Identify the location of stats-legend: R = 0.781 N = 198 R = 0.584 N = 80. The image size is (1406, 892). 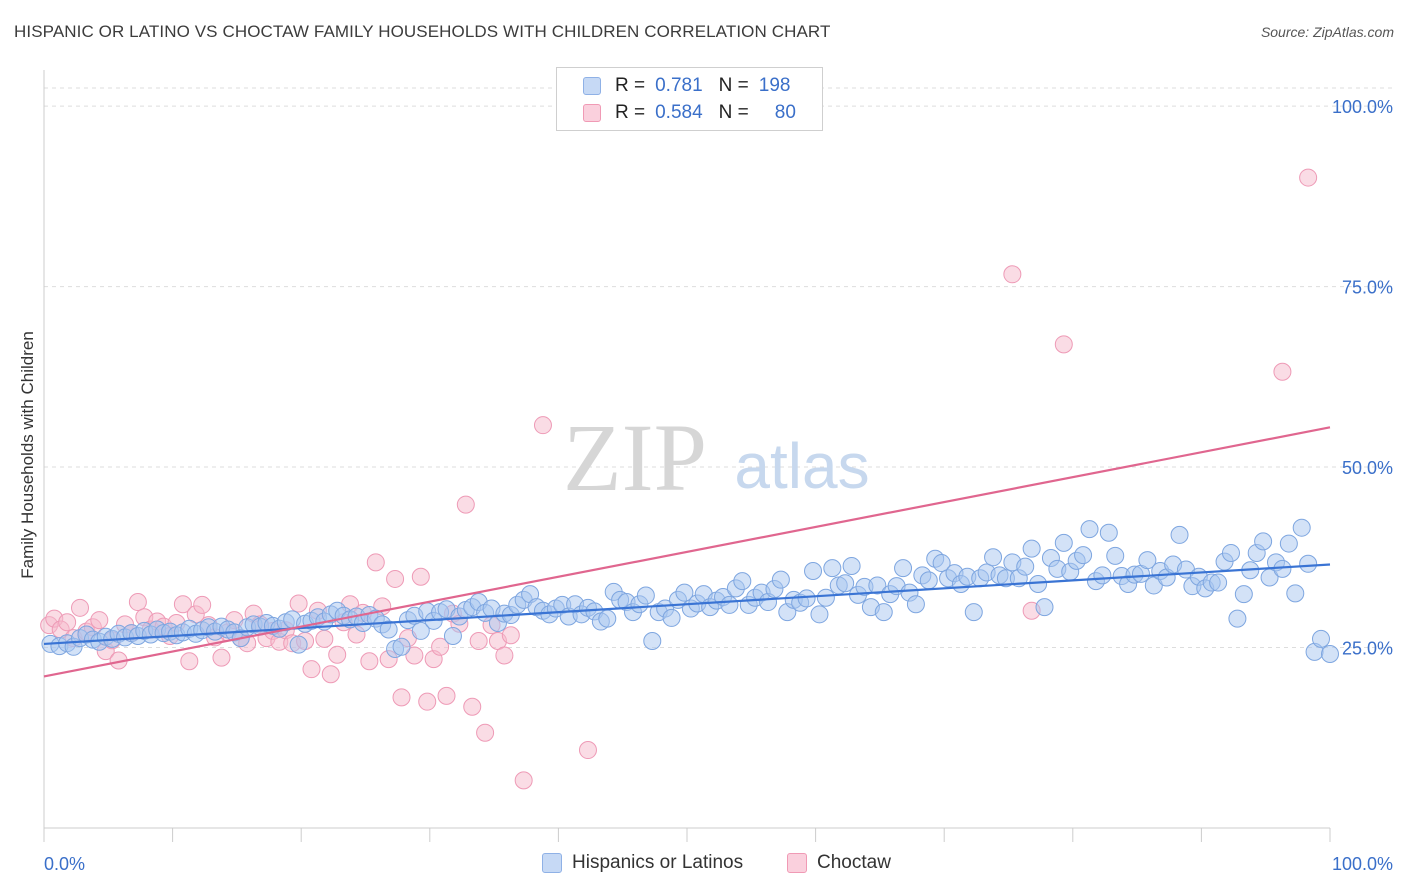
(689, 99).